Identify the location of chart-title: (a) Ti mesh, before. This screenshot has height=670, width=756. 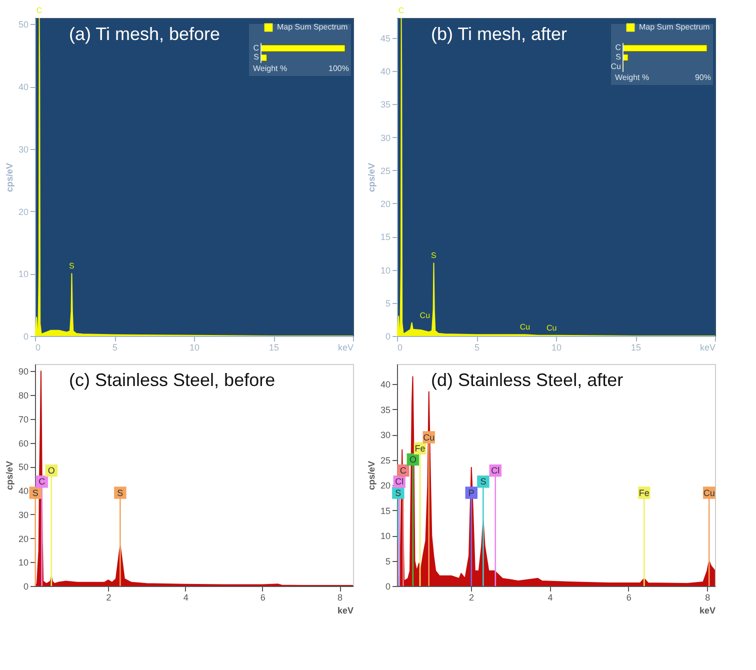
(144, 34).